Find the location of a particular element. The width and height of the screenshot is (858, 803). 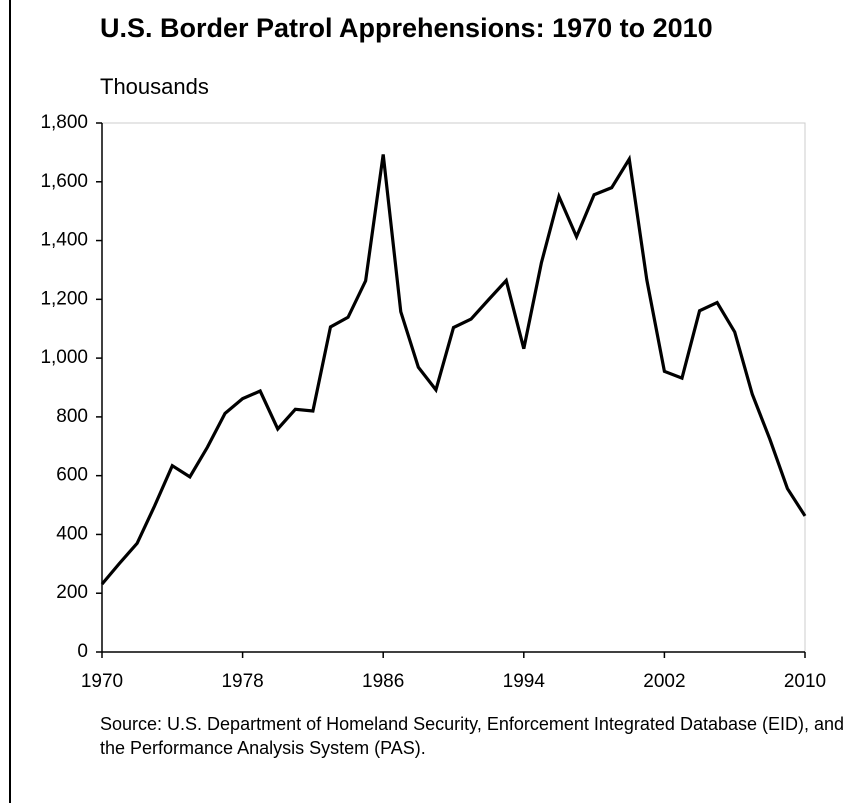

y-tick-label: 1,200 is located at coordinates (64, 298).